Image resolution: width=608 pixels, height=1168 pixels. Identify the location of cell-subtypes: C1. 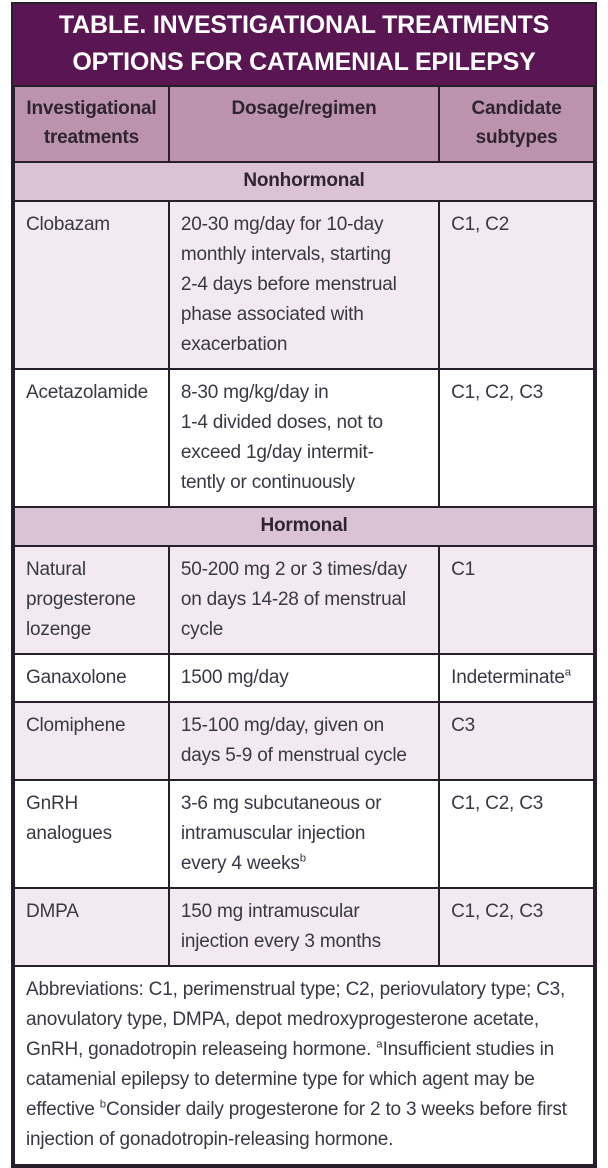
(516, 600).